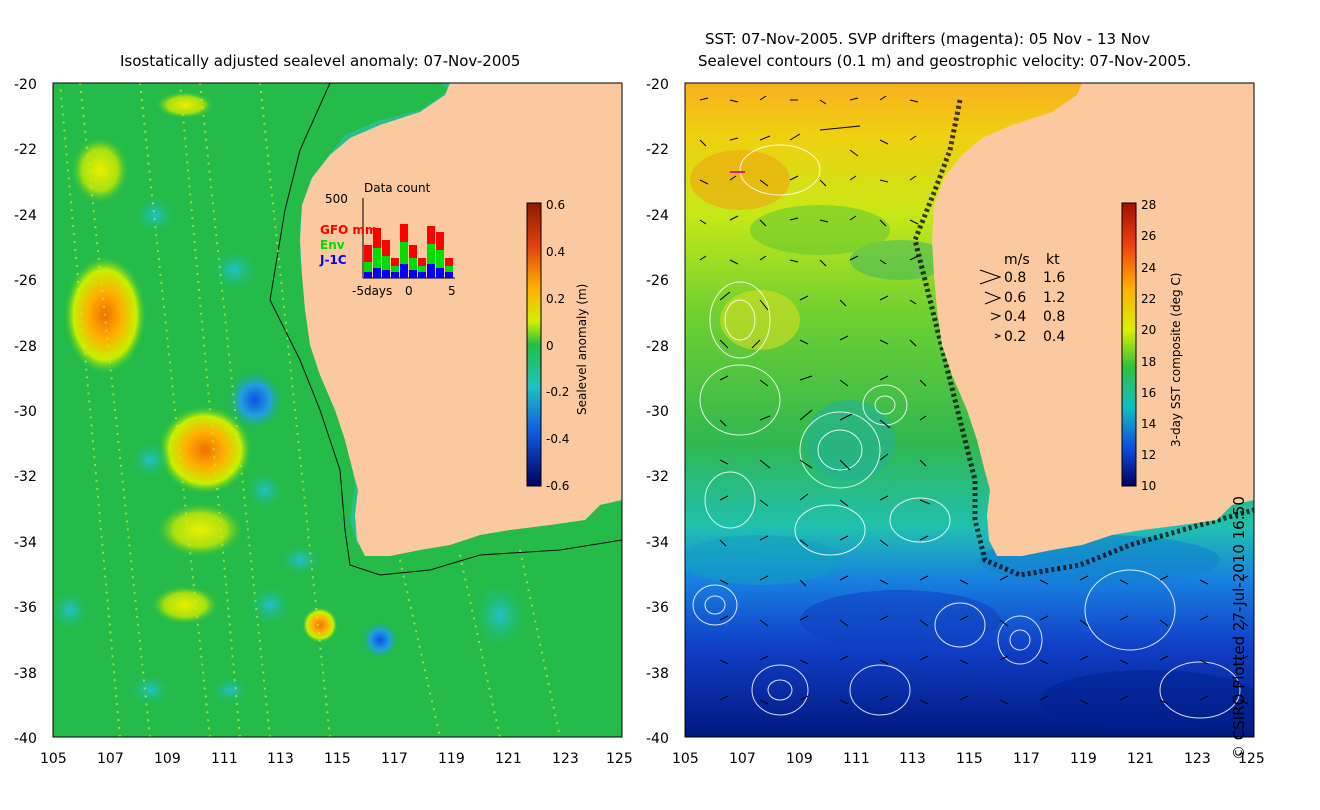 This screenshot has height=810, width=1320. I want to click on velocity-legend-kt-1: 1.2, so click(1054, 298).